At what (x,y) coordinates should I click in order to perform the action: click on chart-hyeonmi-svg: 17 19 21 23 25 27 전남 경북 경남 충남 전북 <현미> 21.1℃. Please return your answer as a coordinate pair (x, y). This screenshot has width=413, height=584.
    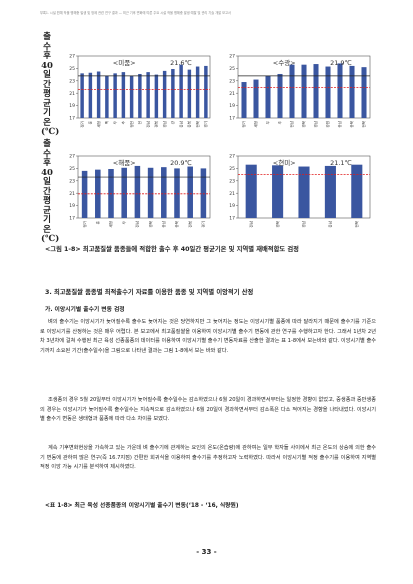
    Looking at the image, I should click on (300, 191).